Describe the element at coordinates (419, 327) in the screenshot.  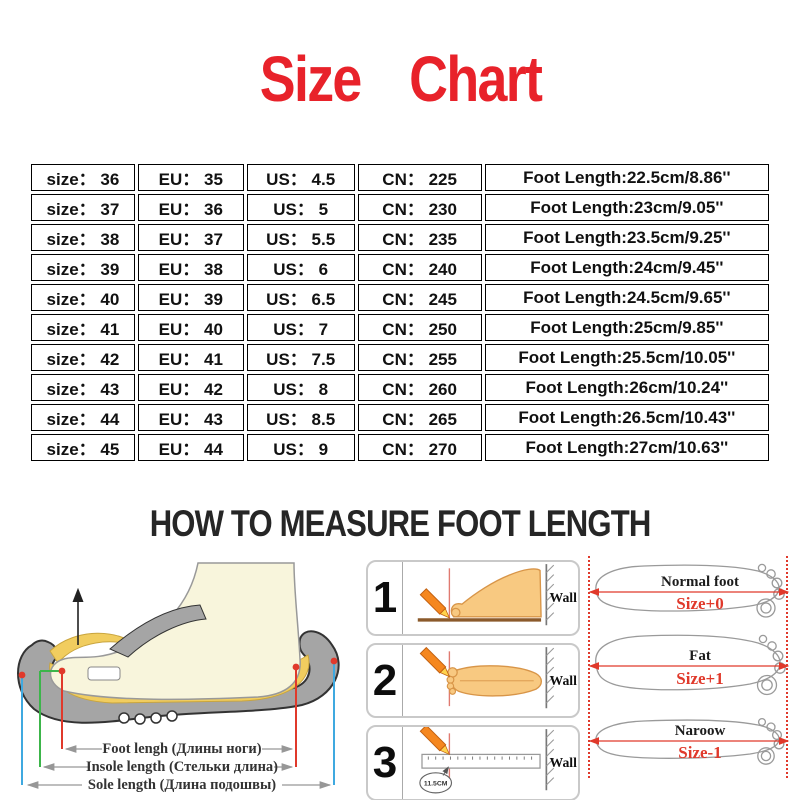
I see `cn-cell: CN： 250` at that location.